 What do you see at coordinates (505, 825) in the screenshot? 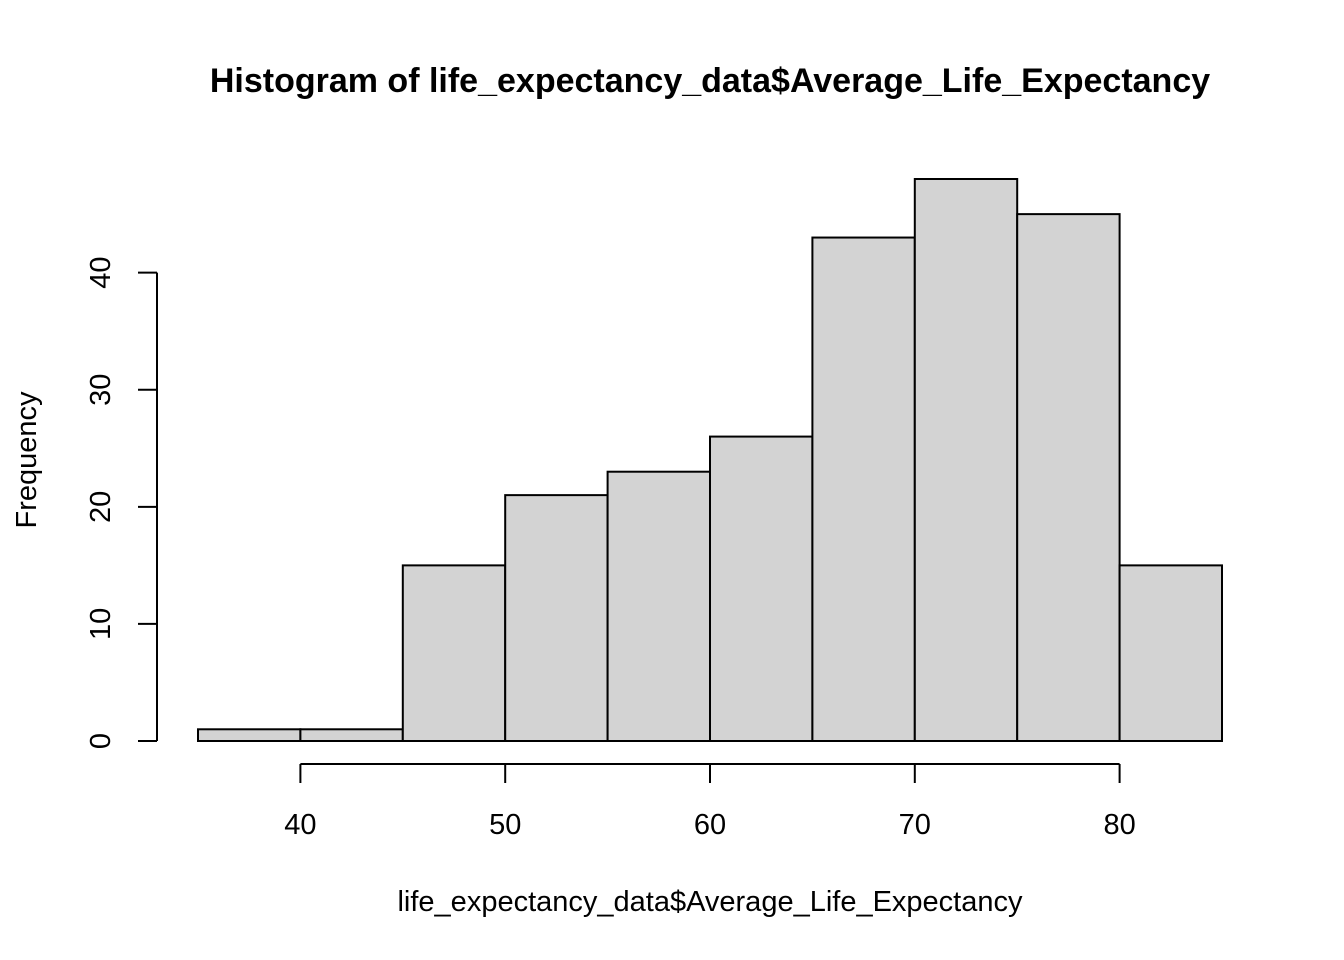
I see `x-tick-label: 50` at bounding box center [505, 825].